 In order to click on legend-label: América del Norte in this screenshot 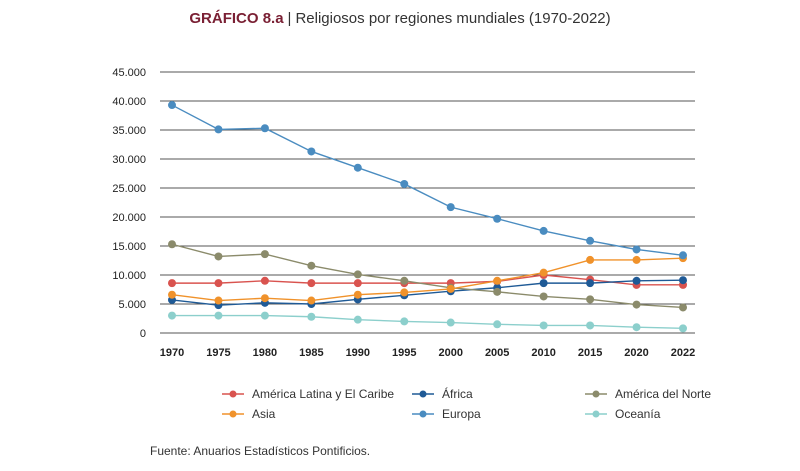, I will do `click(663, 394)`.